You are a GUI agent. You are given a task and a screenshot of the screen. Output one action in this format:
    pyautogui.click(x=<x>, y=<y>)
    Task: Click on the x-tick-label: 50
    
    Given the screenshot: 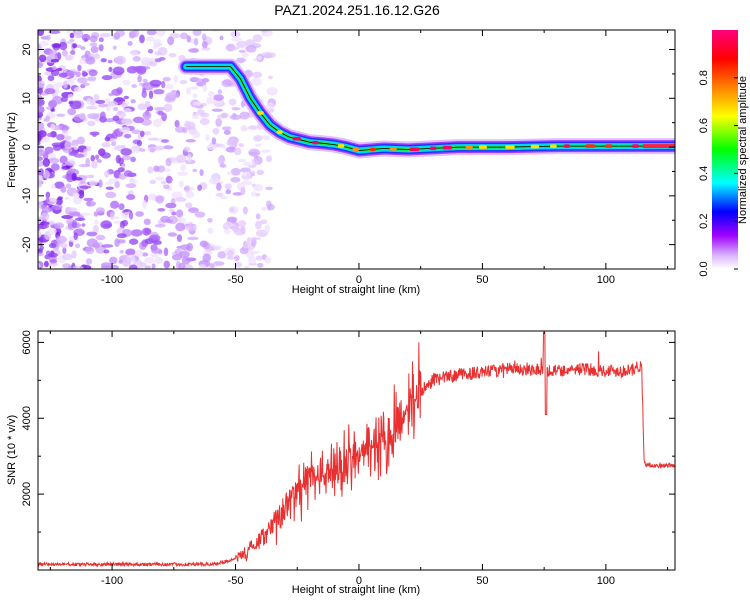 What is the action you would take?
    pyautogui.click(x=482, y=280)
    